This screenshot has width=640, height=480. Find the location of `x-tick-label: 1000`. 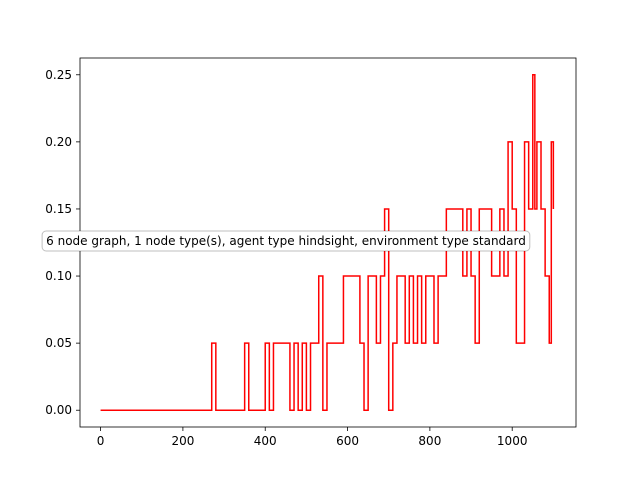

x-tick-label: 1000 is located at coordinates (512, 441).